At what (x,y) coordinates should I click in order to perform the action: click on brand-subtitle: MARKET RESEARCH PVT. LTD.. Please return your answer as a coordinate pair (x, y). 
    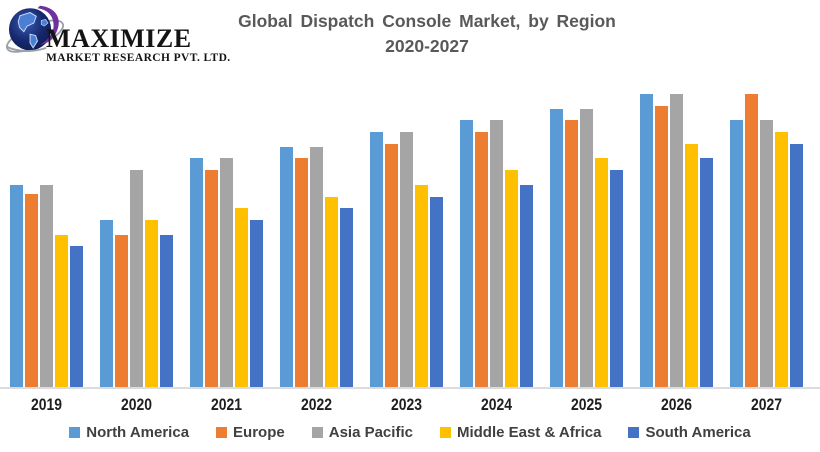
    Looking at the image, I should click on (138, 58).